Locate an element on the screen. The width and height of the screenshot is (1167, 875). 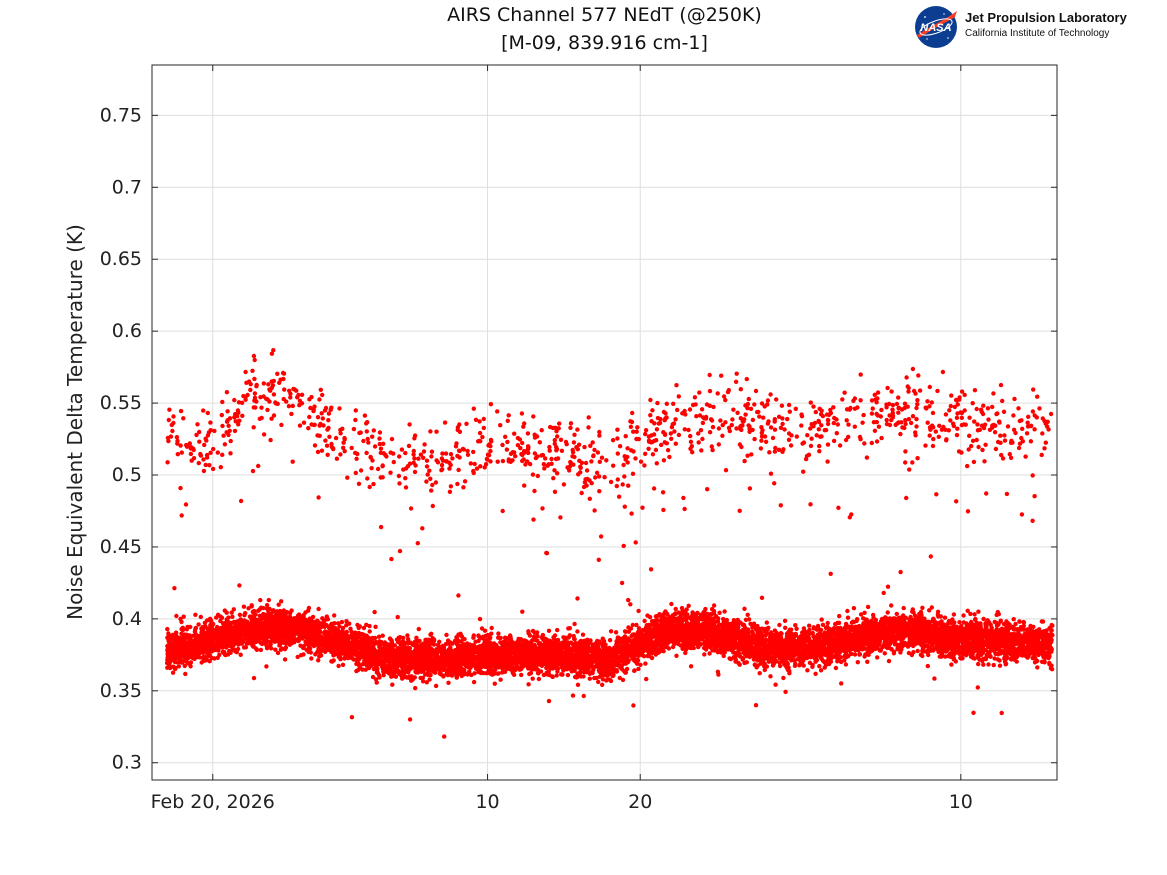
nasa-meatball-icon: NASA is located at coordinates (936, 27).